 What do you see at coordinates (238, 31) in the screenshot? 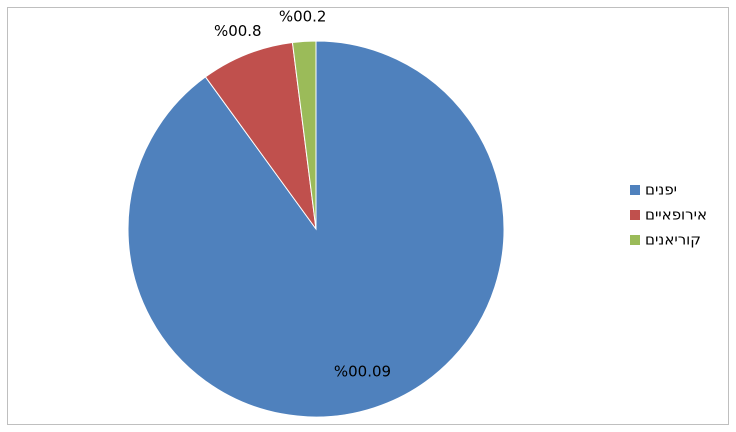
I see `data-label: 8.00%` at bounding box center [238, 31].